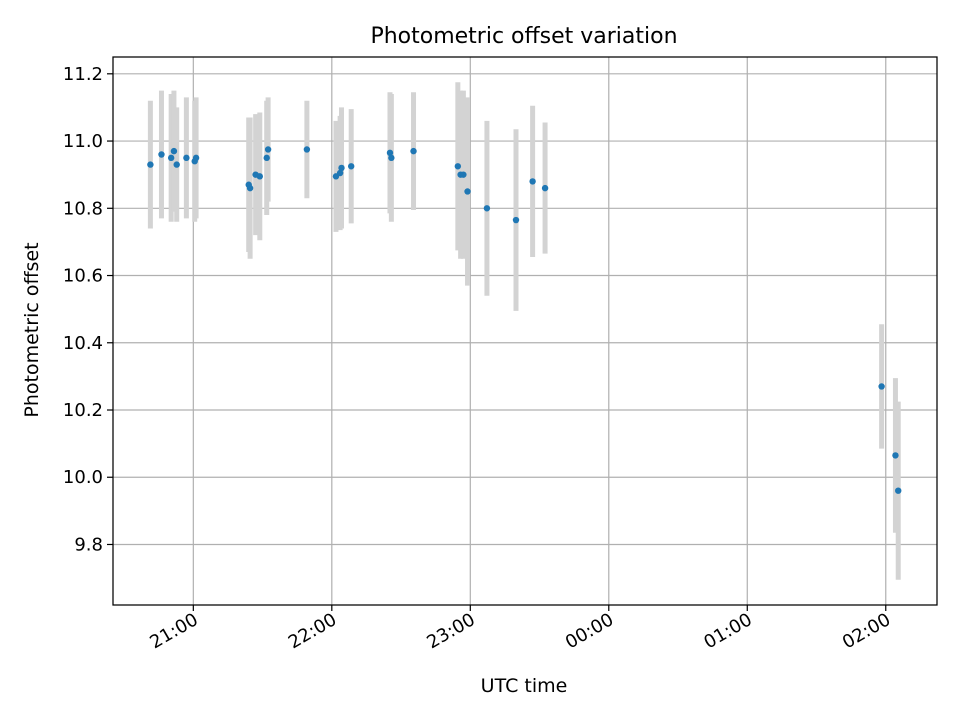 The height and width of the screenshot is (724, 960). I want to click on y-tick-layer: 9.8 10.0 10.2 10.4 10.6 10.8 11.0 11.2, so click(88, 309).